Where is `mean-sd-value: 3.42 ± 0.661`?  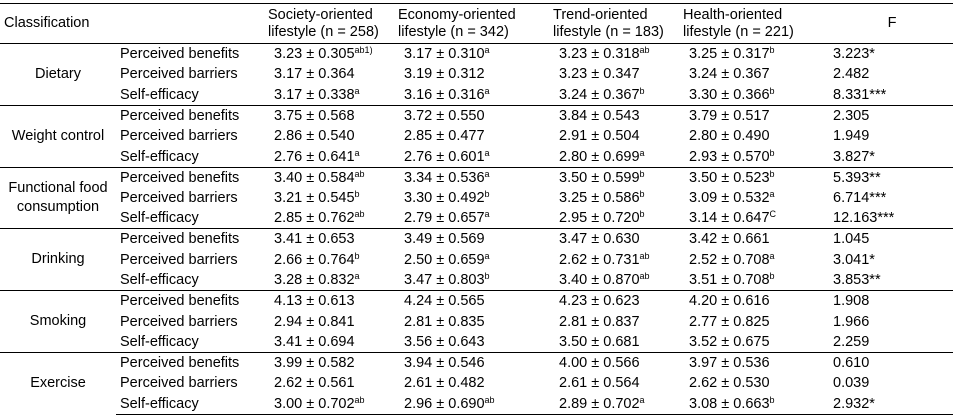 mean-sd-value: 3.42 ± 0.661 is located at coordinates (729, 239).